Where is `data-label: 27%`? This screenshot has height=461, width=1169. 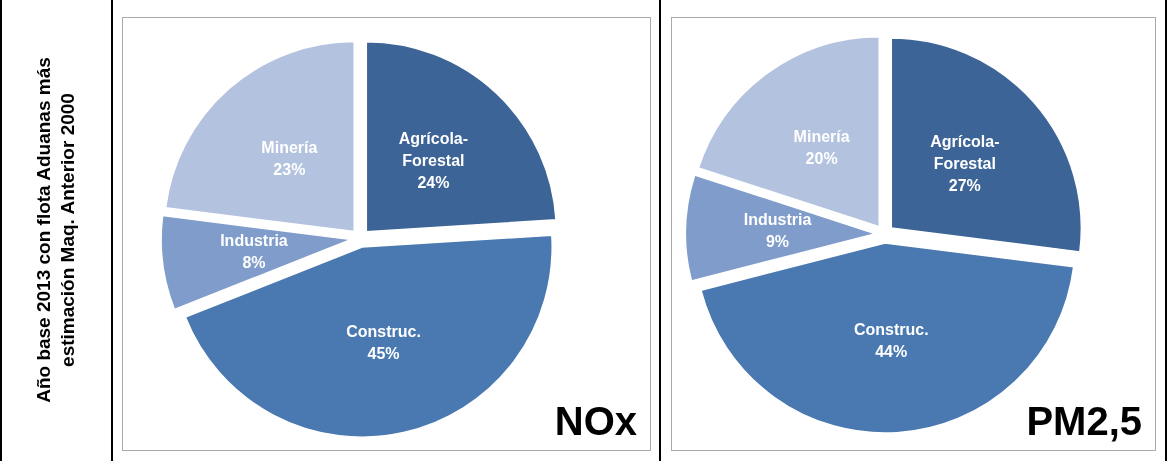
data-label: 27% is located at coordinates (964, 185).